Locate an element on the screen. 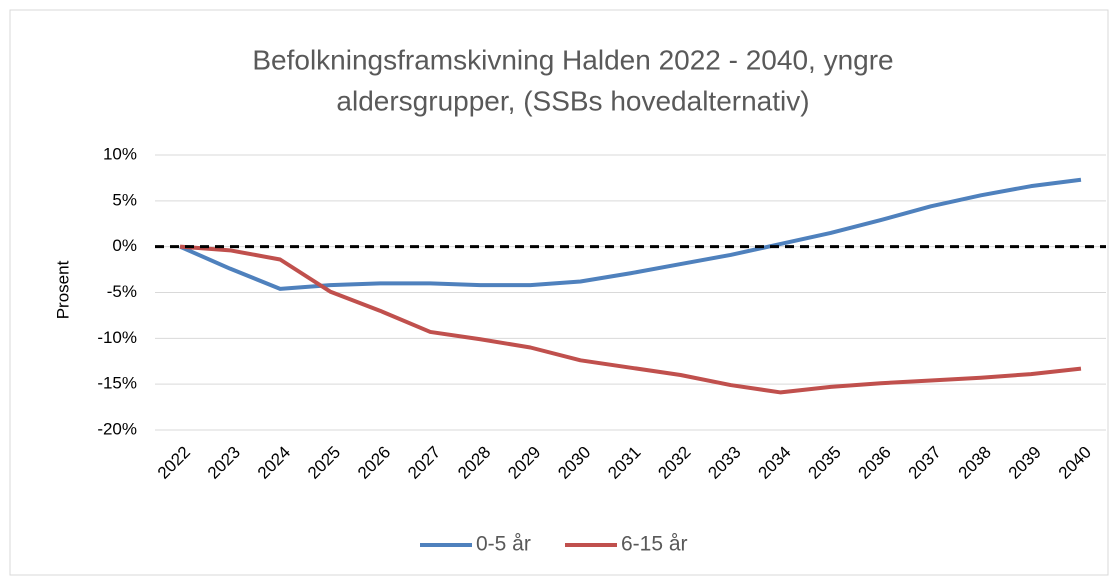 The width and height of the screenshot is (1119, 580). y-tick-label: -5% is located at coordinates (122, 291).